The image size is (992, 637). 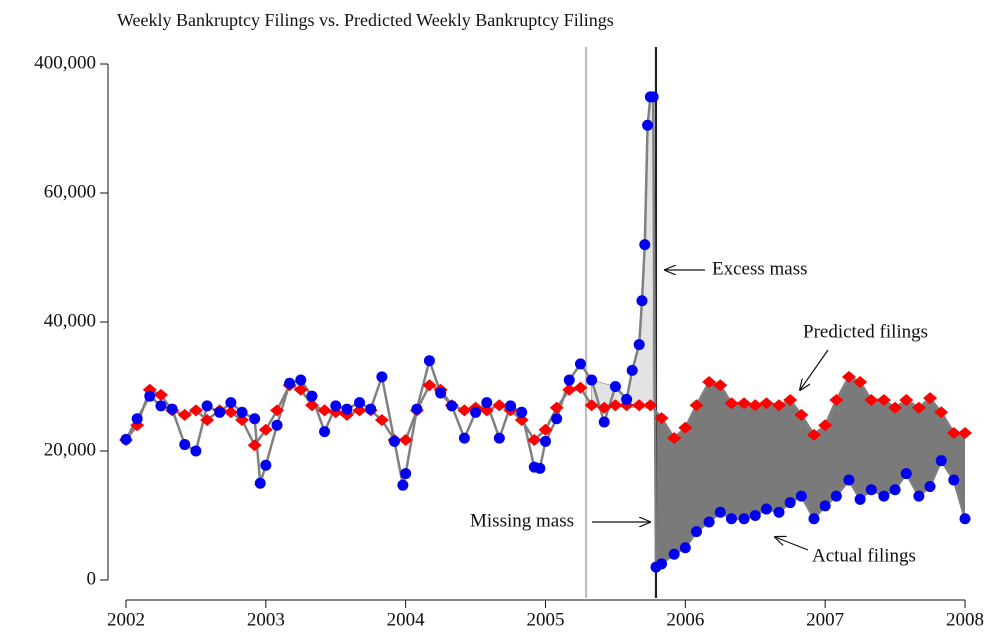 I want to click on x-tick-label: 2008, so click(x=965, y=619).